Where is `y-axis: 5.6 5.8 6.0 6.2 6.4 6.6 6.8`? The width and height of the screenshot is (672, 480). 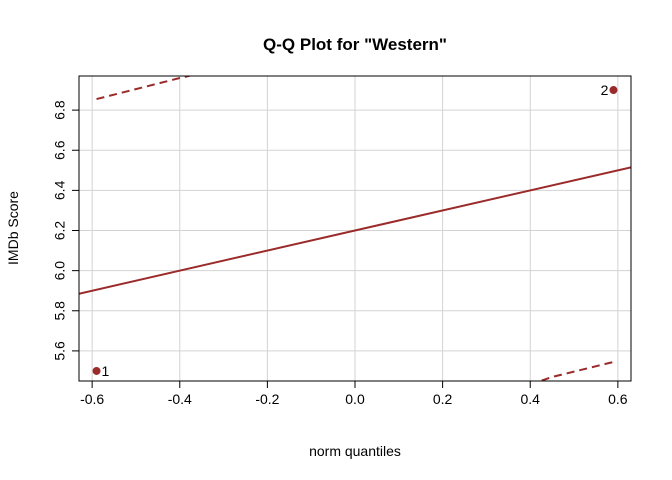 y-axis: 5.6 5.8 6.0 6.2 6.4 6.6 6.8 is located at coordinates (65, 230).